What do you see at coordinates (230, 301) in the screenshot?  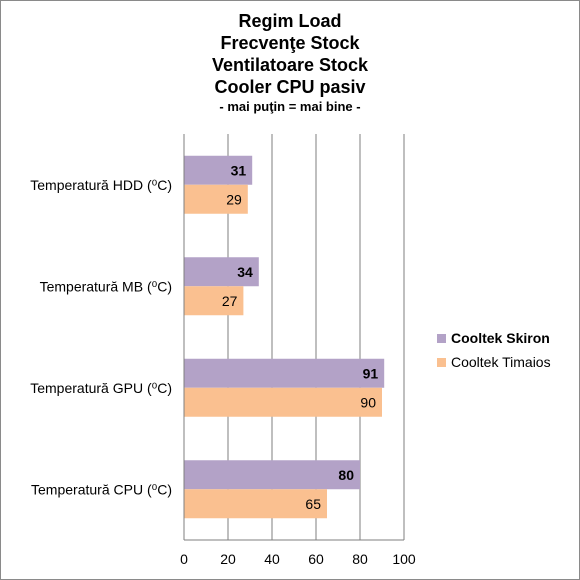 I see `data-label-timaios-1: 27` at bounding box center [230, 301].